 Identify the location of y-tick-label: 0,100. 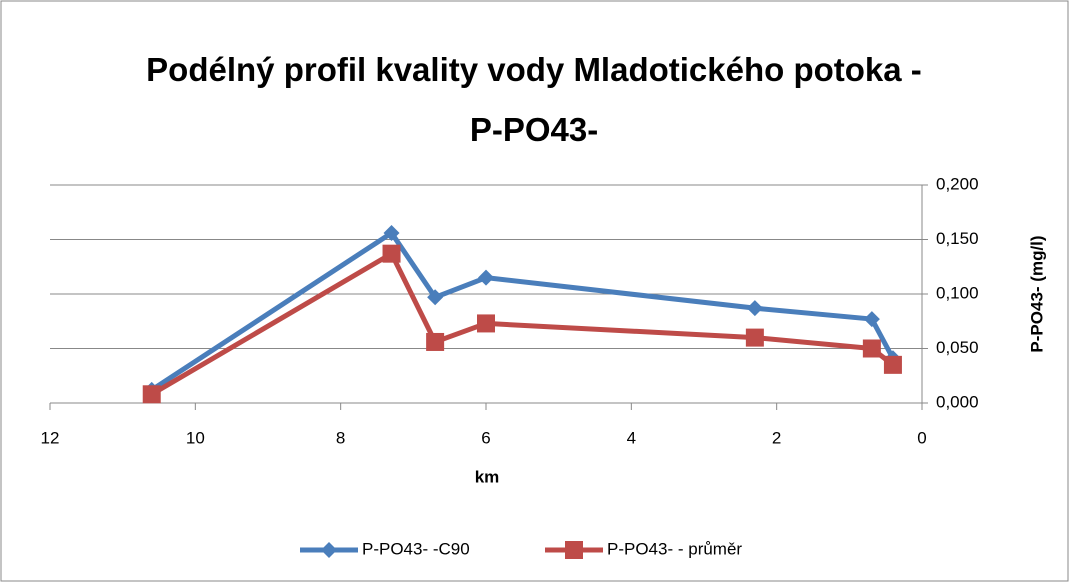
(957, 292).